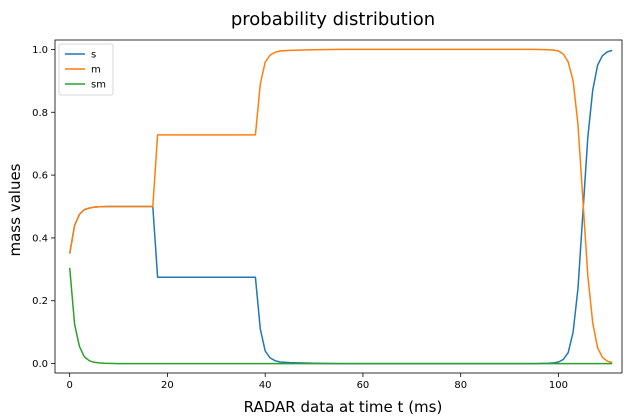  I want to click on legend: sm sm, so click(86, 69).